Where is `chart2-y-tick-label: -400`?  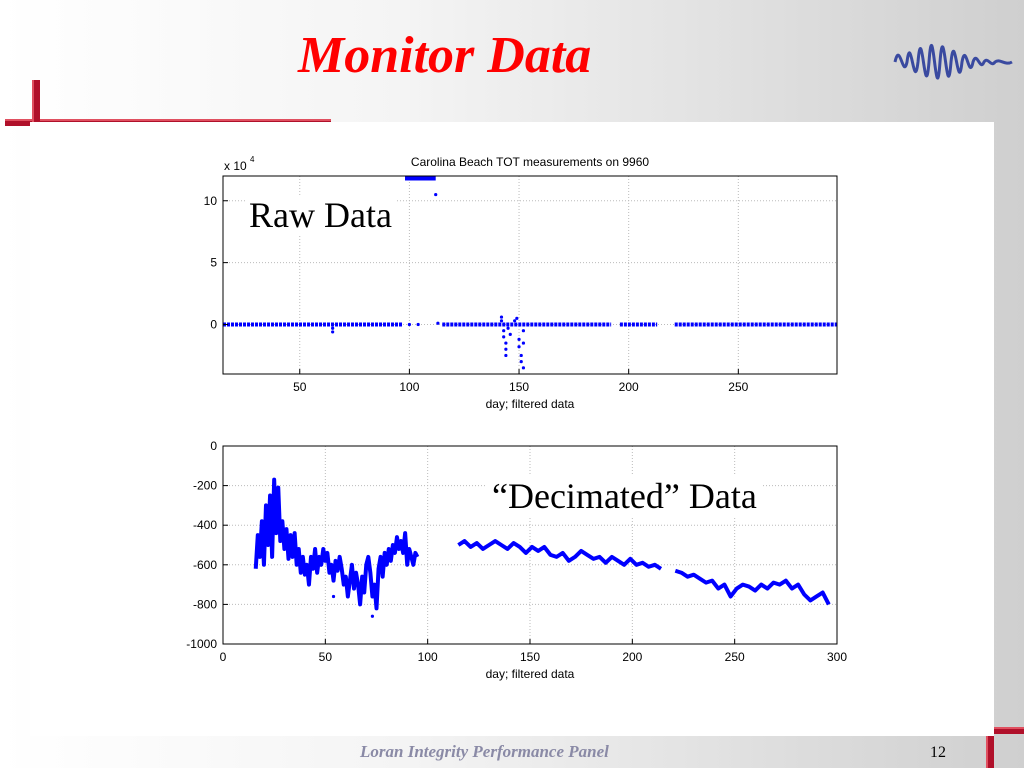 chart2-y-tick-label: -400 is located at coordinates (205, 525).